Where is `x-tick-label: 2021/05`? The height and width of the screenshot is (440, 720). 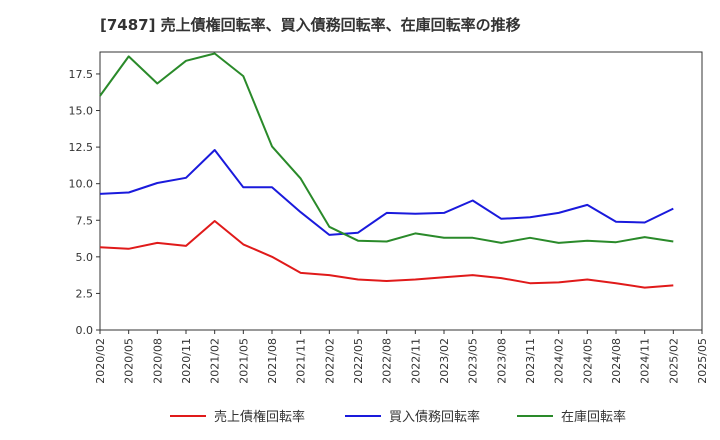
x-tick-label: 2021/05 is located at coordinates (243, 361).